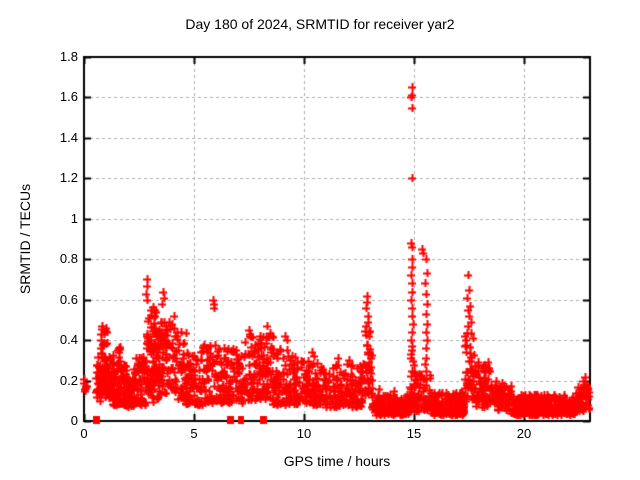  Describe the element at coordinates (84, 433) in the screenshot. I see `x-tick-label: 0` at that location.